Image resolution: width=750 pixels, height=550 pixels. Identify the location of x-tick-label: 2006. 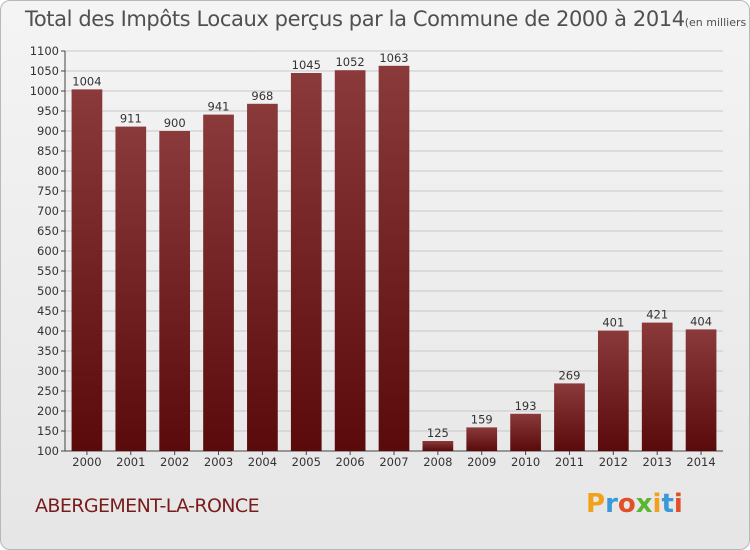
(349, 462).